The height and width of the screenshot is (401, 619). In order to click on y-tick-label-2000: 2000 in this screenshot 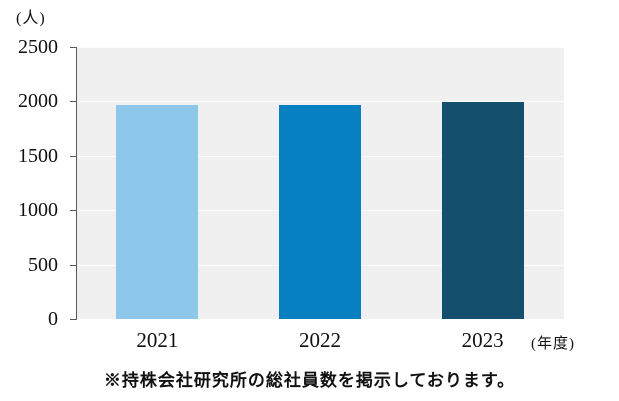, I will do `click(38, 101)`.